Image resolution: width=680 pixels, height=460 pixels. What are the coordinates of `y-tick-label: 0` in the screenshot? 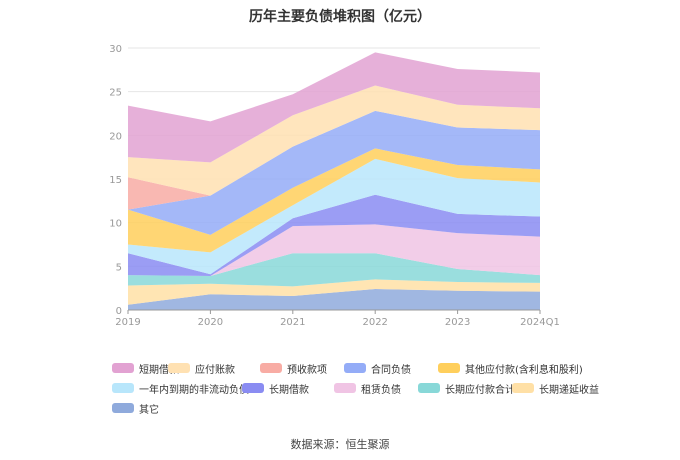 It's located at (119, 311).